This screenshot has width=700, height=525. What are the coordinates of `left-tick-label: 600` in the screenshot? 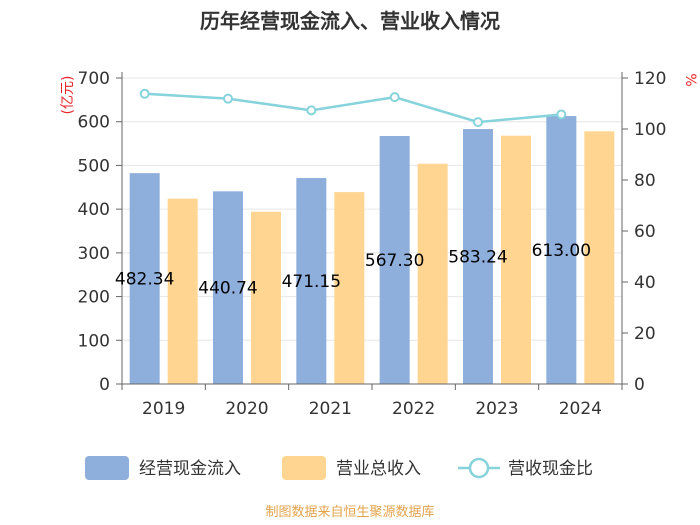 It's located at (94, 123).